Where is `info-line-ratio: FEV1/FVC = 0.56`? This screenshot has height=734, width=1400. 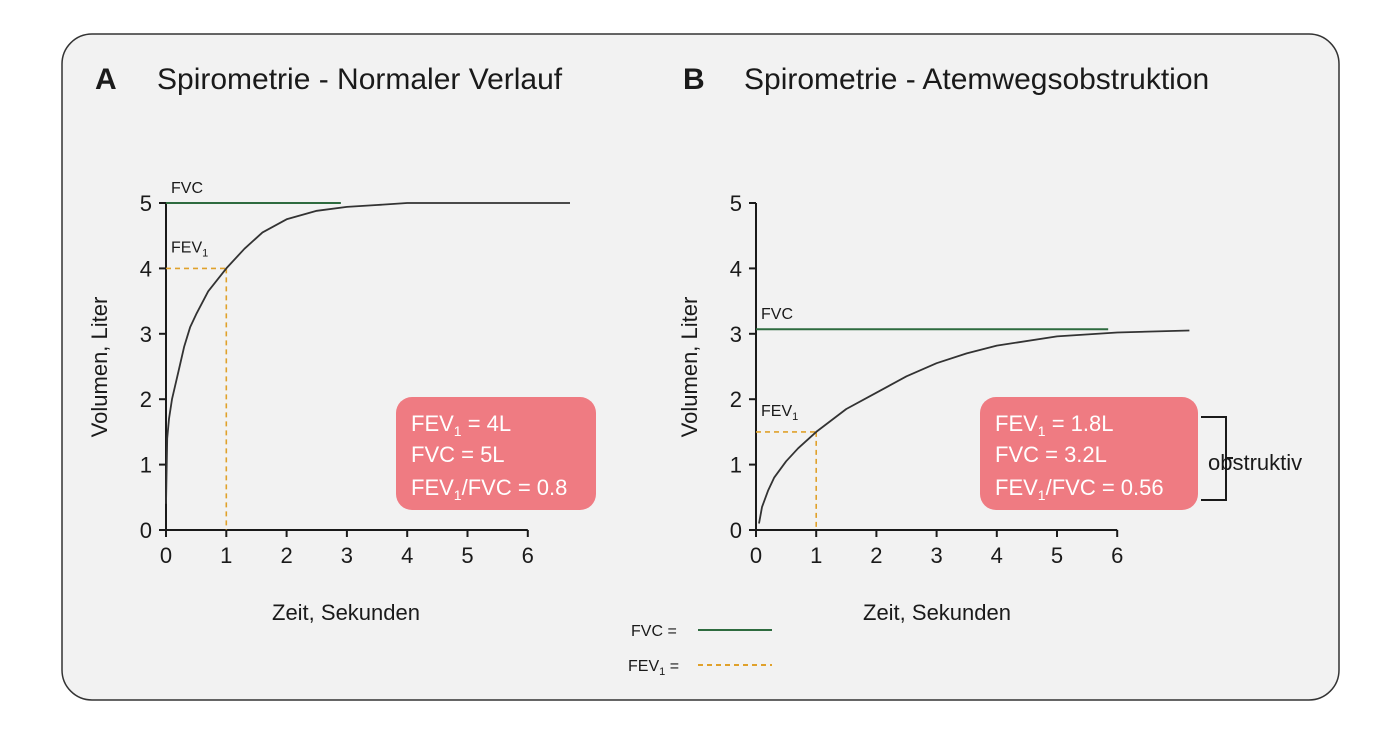 info-line-ratio: FEV1/FVC = 0.56 is located at coordinates (1079, 489).